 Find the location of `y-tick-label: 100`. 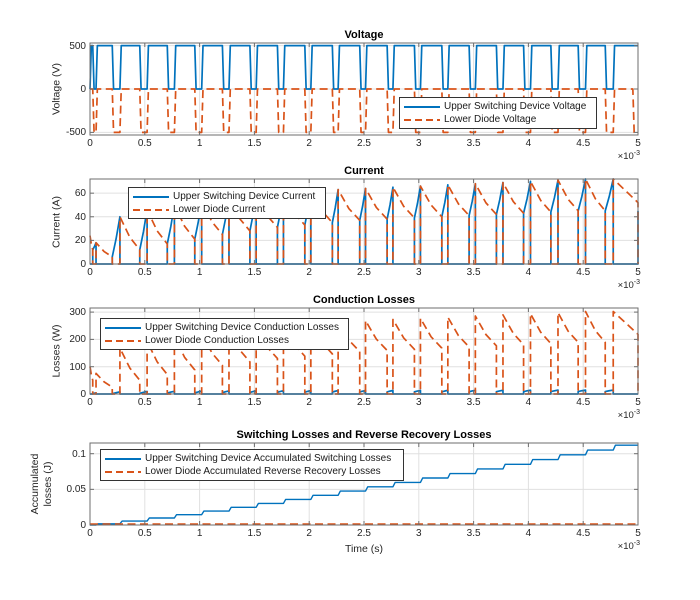

y-tick-label: 100 is located at coordinates (77, 367).